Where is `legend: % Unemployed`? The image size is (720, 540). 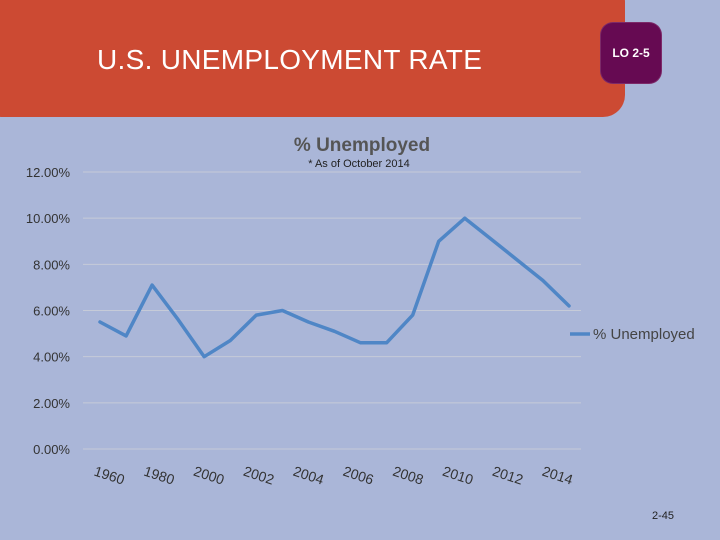 legend: % Unemployed is located at coordinates (632, 334).